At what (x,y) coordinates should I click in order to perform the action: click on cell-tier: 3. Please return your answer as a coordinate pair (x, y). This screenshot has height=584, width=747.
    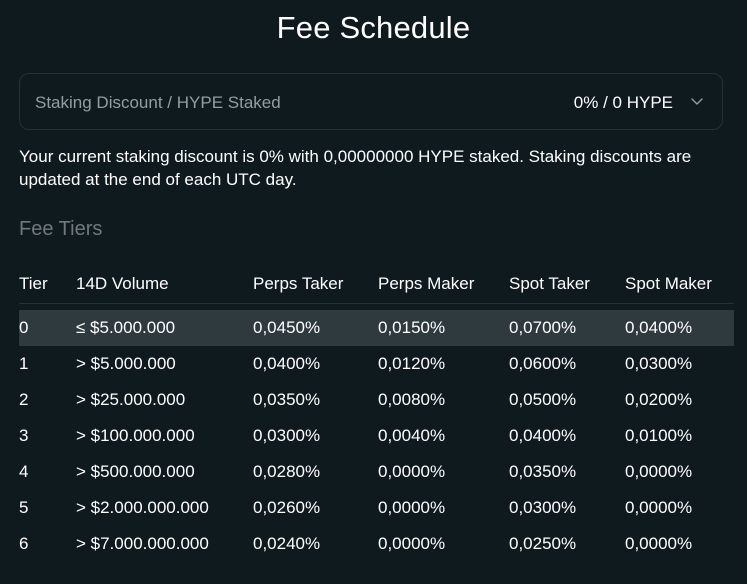
    Looking at the image, I should click on (24, 435).